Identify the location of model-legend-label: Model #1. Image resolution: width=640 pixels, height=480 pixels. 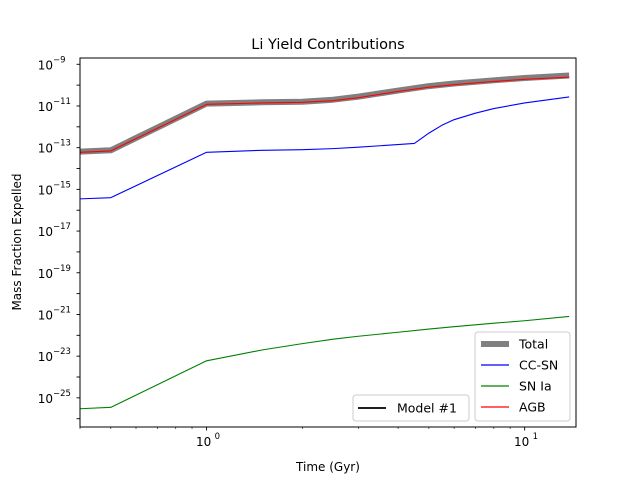
(427, 408).